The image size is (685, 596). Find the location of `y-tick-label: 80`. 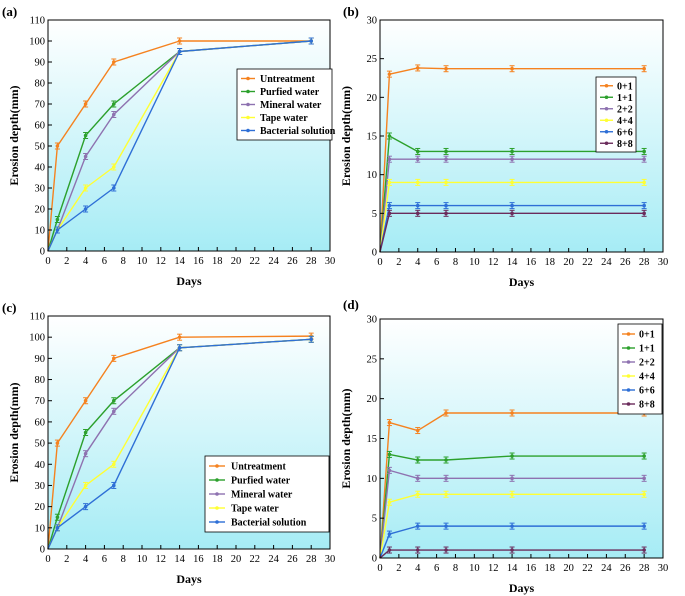

y-tick-label: 80 is located at coordinates (40, 84).